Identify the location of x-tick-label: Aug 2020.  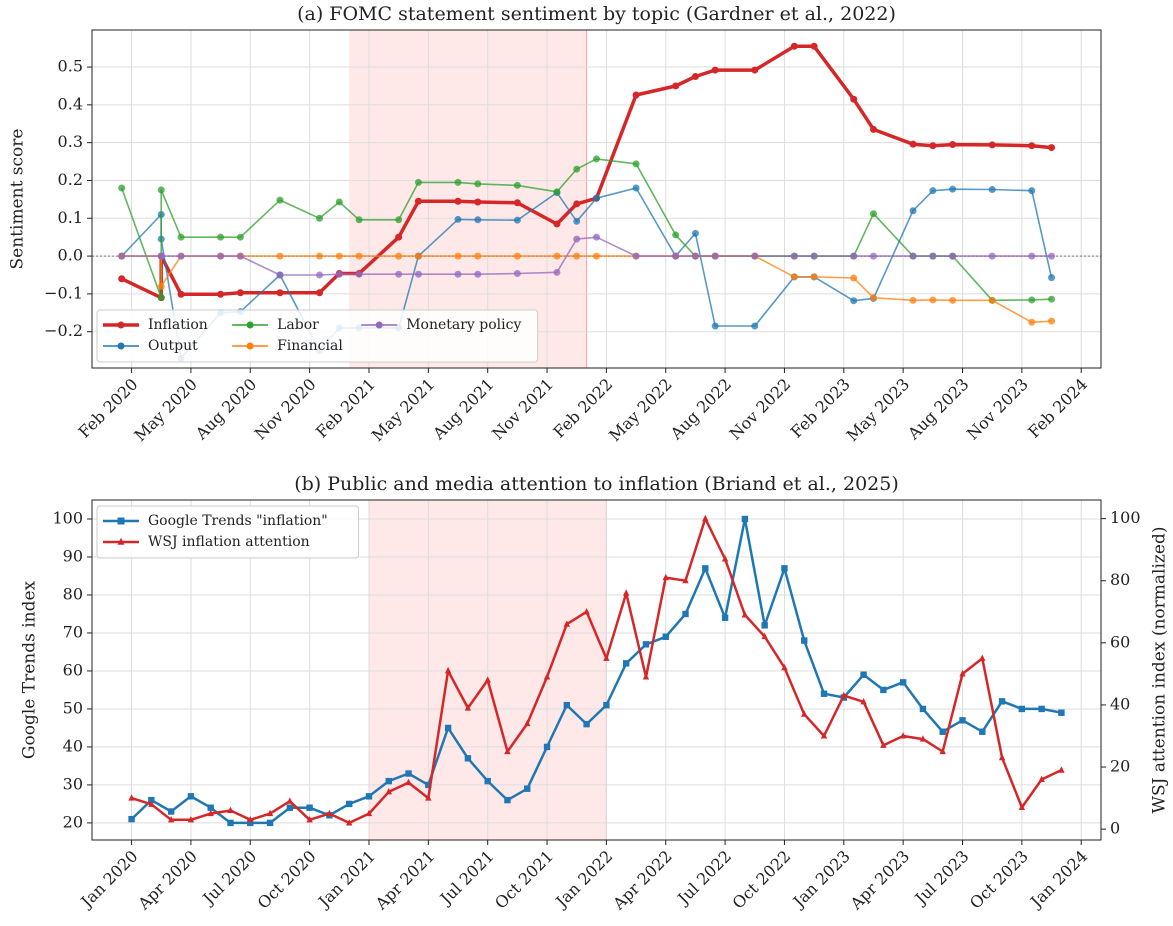
(225, 409).